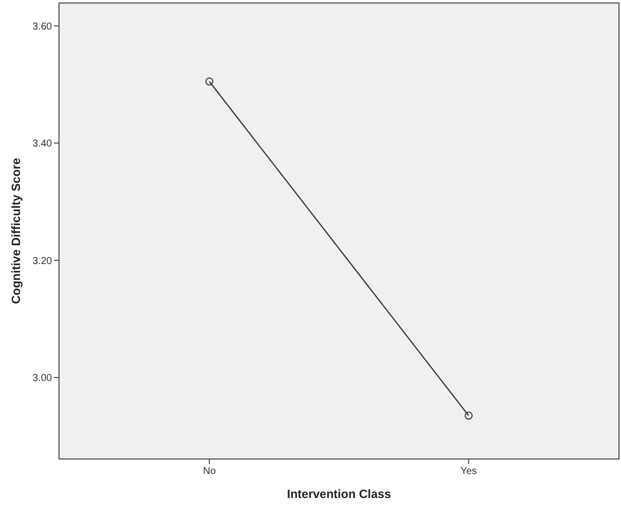  I want to click on y-tick-label: 3.00, so click(42, 378).